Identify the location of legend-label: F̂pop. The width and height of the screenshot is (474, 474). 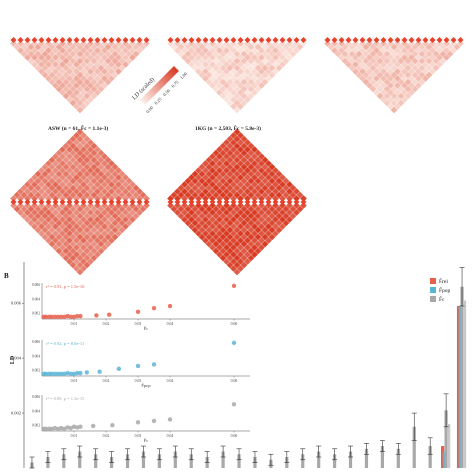
(445, 290).